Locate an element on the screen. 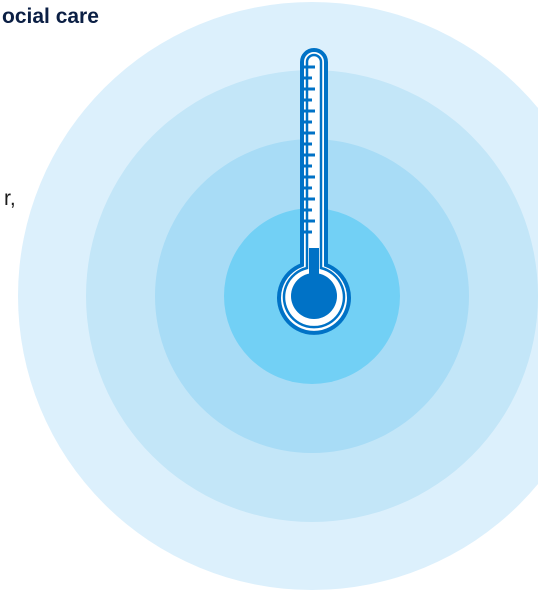  section-heading: ocial care is located at coordinates (50, 16).